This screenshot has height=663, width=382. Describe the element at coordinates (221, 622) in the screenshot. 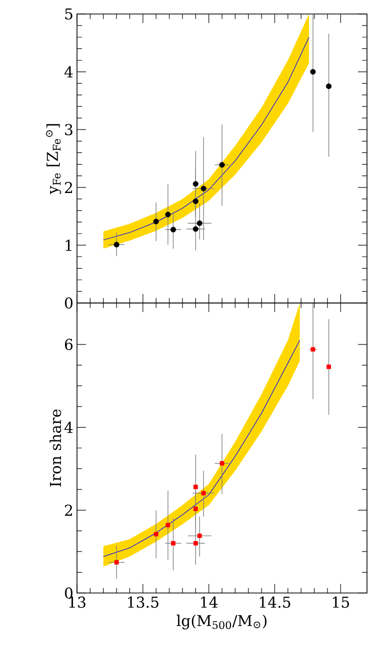

I see `x-axis-title: lg(M$_{500}$/M$_{⊙}$)` at that location.